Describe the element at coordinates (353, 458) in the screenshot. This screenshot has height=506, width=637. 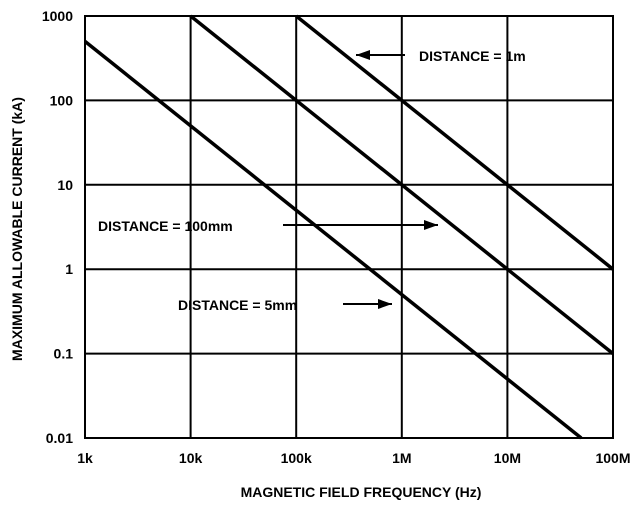
I see `x-tick-labels: 1k 10k 100k 1M 10M 100M` at that location.